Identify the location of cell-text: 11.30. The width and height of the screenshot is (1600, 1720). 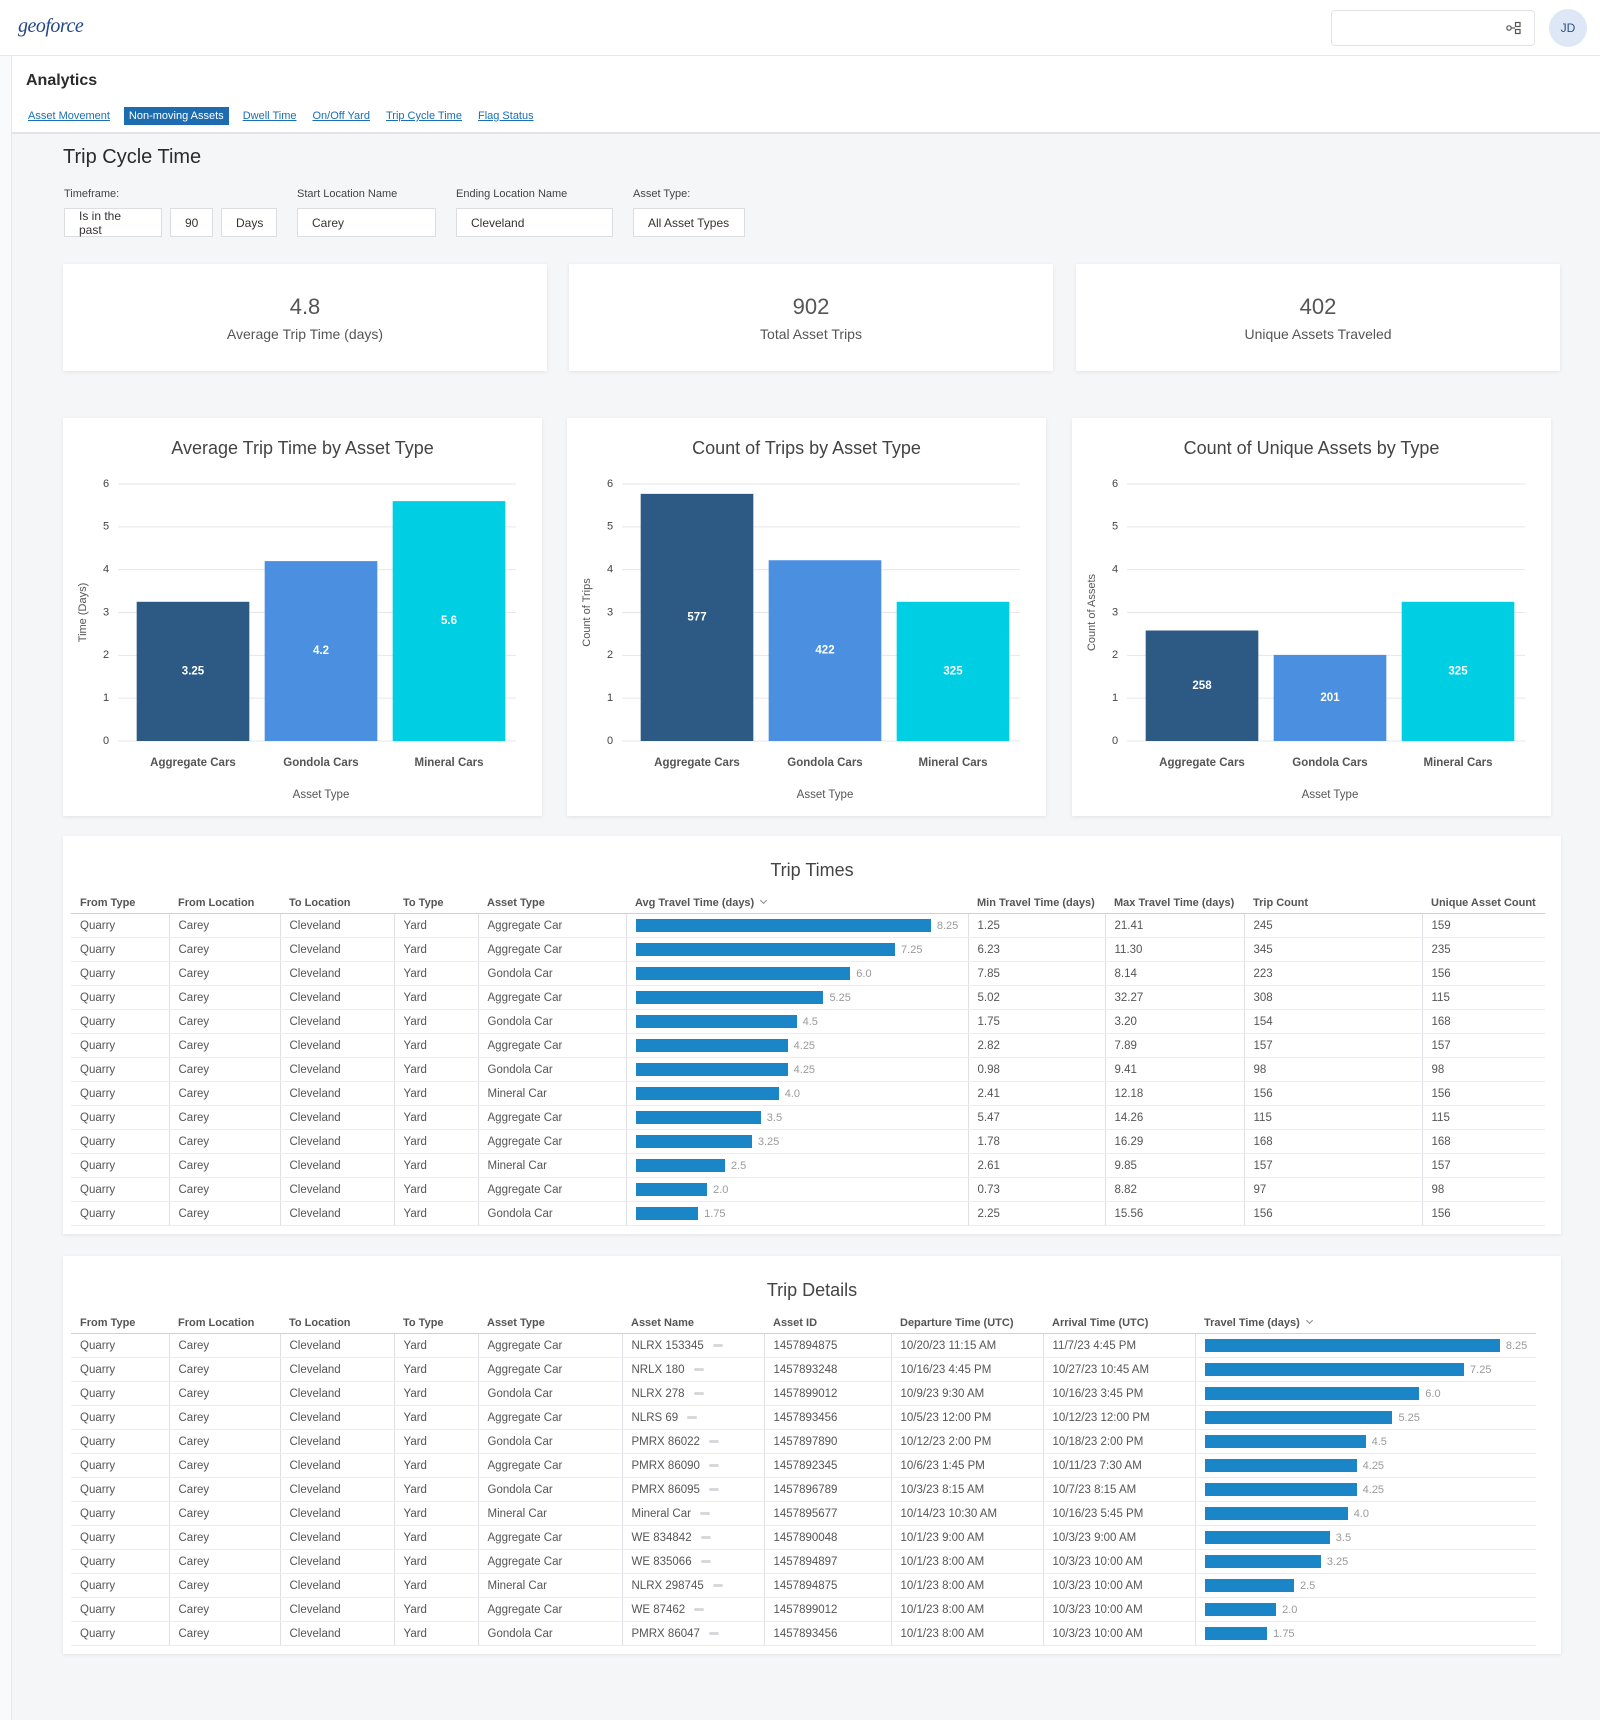
(1128, 949).